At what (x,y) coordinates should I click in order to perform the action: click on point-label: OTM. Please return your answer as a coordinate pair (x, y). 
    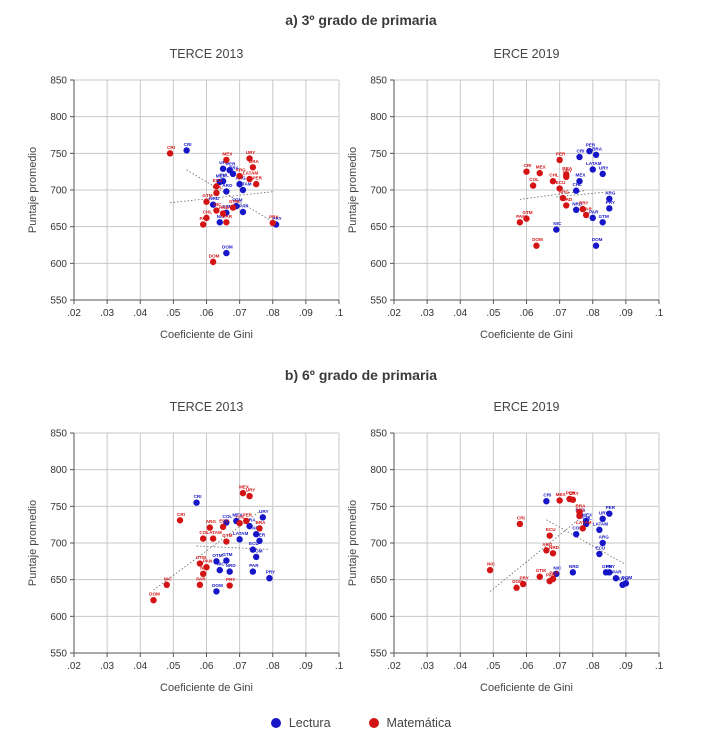
    Looking at the image, I should click on (623, 578).